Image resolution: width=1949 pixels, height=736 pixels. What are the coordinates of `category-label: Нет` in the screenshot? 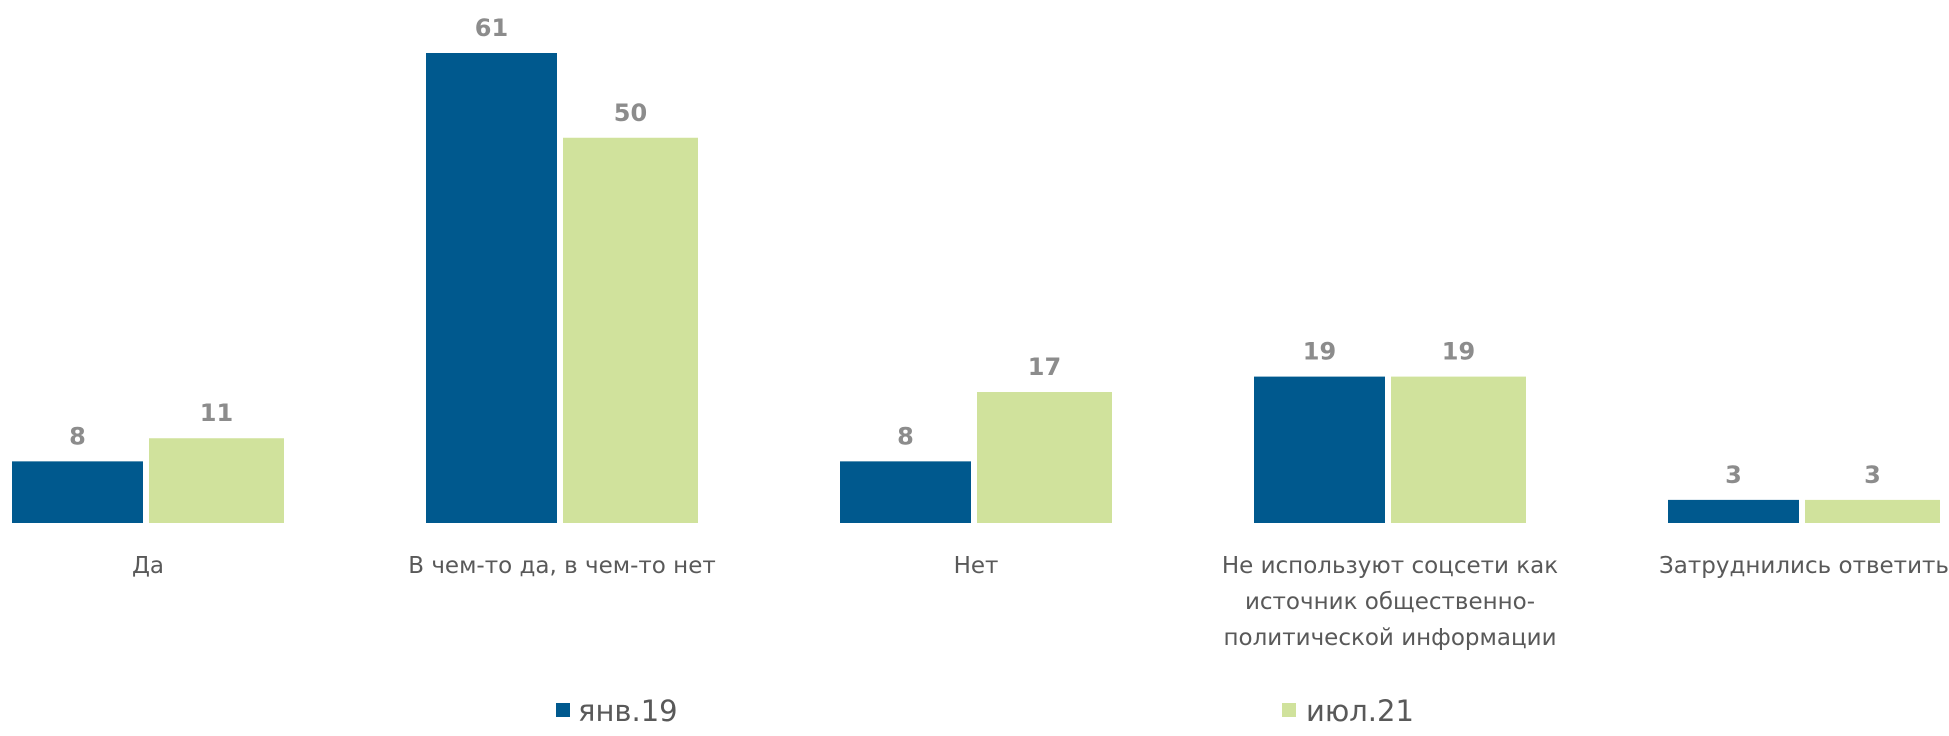 It's located at (976, 566).